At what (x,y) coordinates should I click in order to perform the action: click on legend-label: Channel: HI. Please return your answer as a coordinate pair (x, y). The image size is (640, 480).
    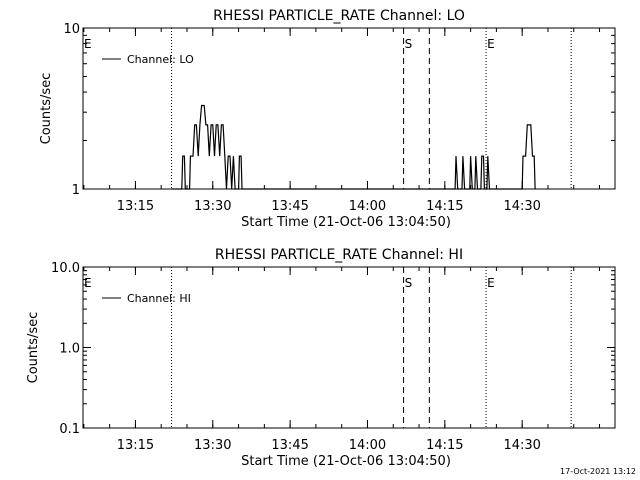
    Looking at the image, I should click on (159, 298).